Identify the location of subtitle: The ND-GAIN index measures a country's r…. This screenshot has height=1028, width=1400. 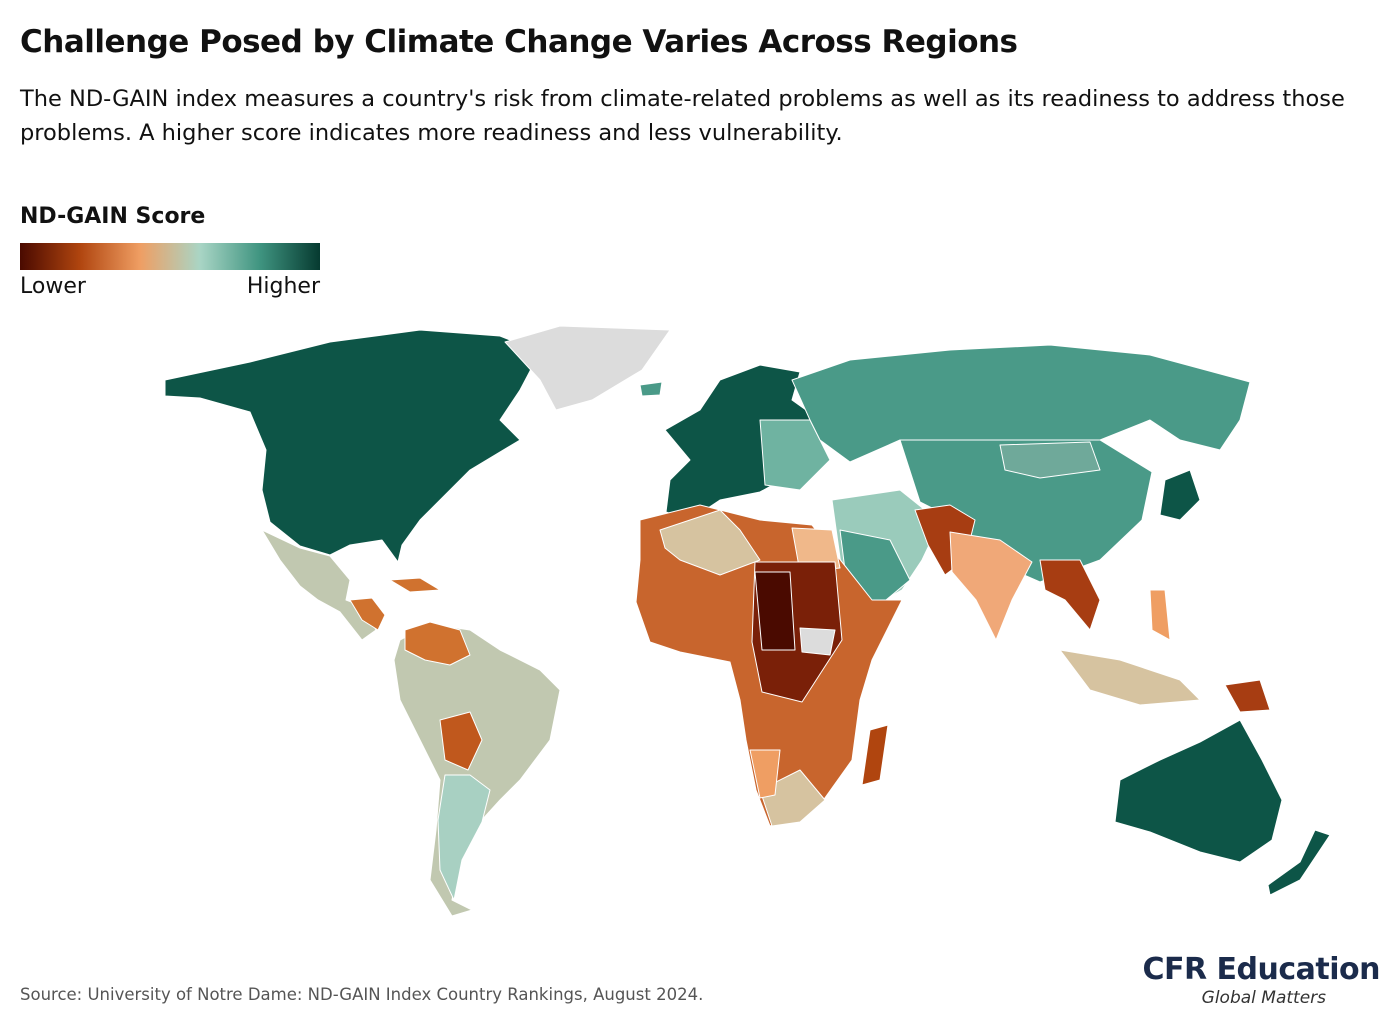
(682, 116).